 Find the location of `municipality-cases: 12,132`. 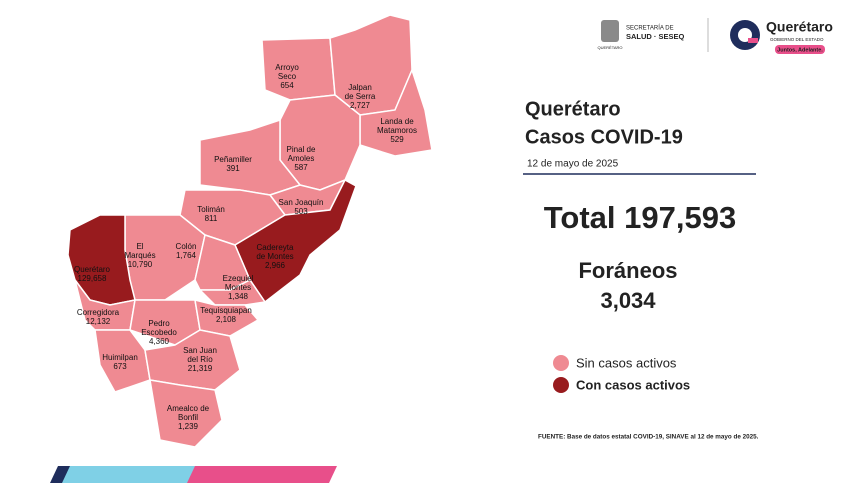

municipality-cases: 12,132 is located at coordinates (98, 321).